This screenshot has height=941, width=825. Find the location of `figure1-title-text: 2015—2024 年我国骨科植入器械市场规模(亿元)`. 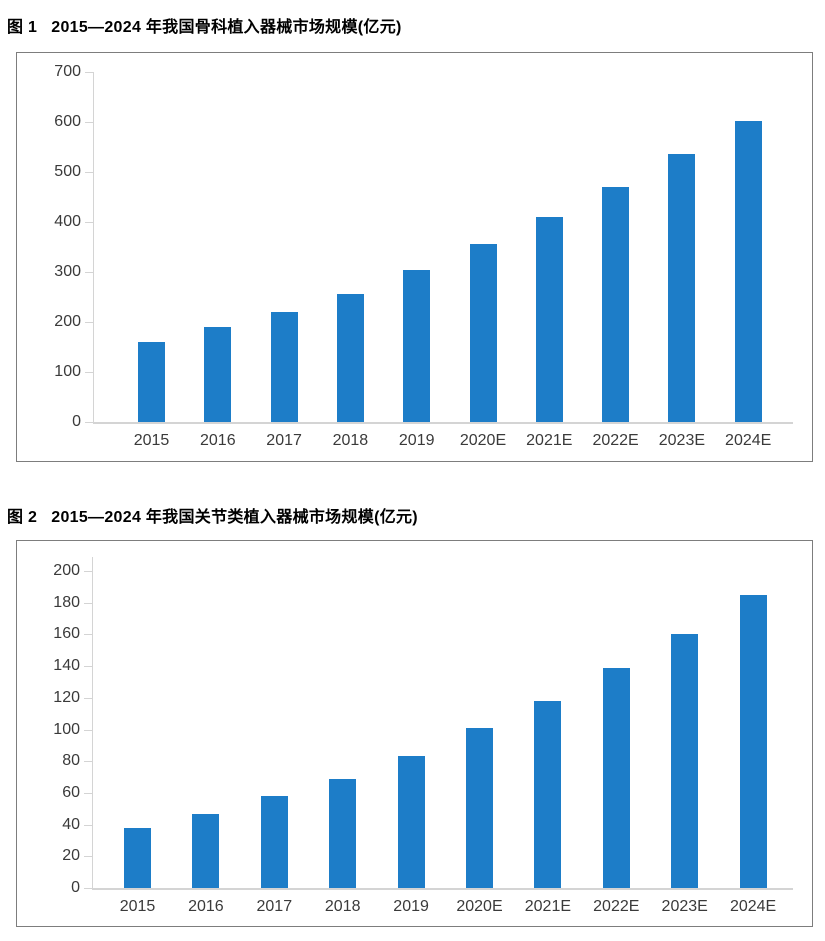

figure1-title-text: 2015—2024 年我国骨科植入器械市场规模(亿元) is located at coordinates (226, 27).